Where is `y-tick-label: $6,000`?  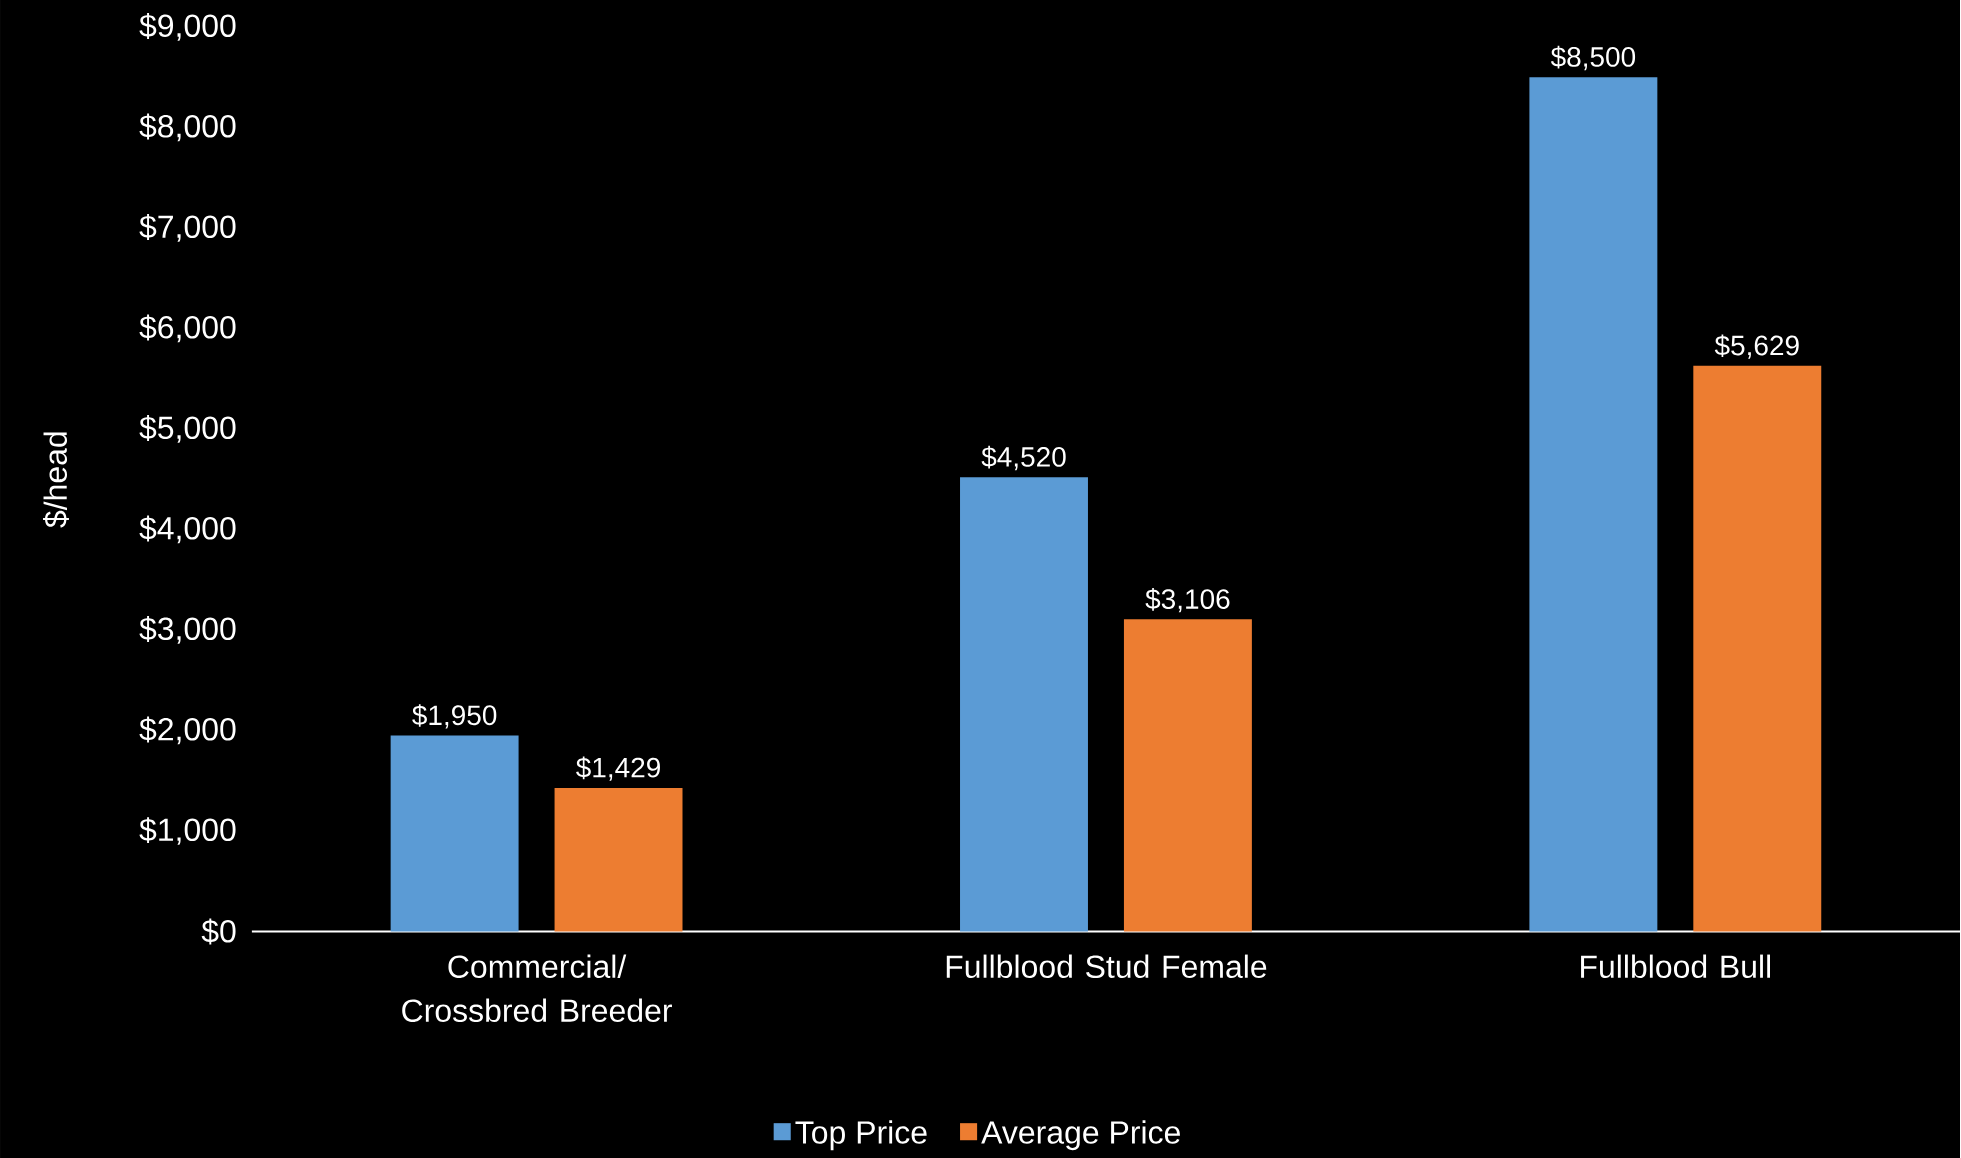 y-tick-label: $6,000 is located at coordinates (187, 328).